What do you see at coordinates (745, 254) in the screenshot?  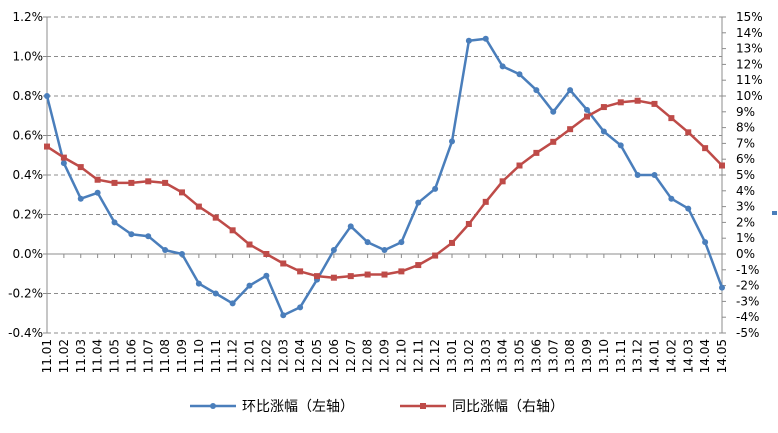 I see `right-tick-label: 0%` at bounding box center [745, 254].